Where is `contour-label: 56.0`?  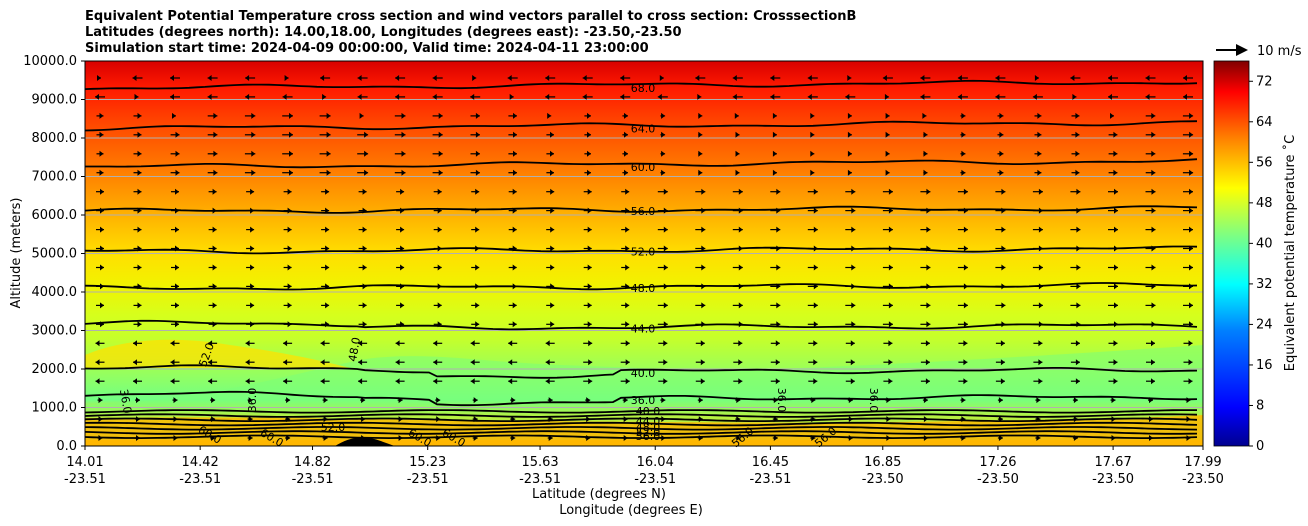
contour-label: 56.0 is located at coordinates (648, 436).